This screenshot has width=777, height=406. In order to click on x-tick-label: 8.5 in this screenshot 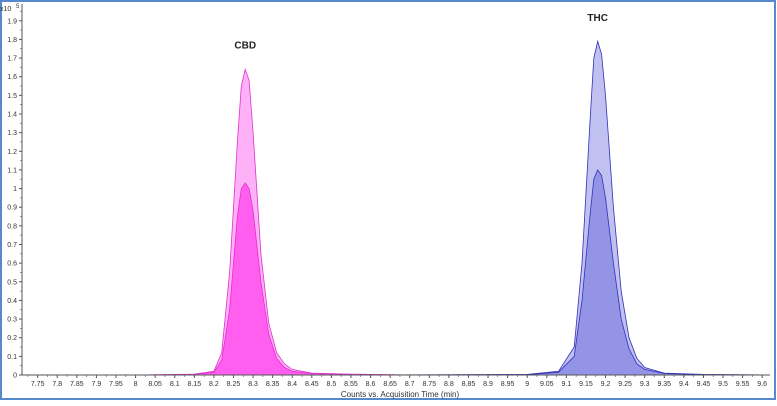, I will do `click(332, 384)`.